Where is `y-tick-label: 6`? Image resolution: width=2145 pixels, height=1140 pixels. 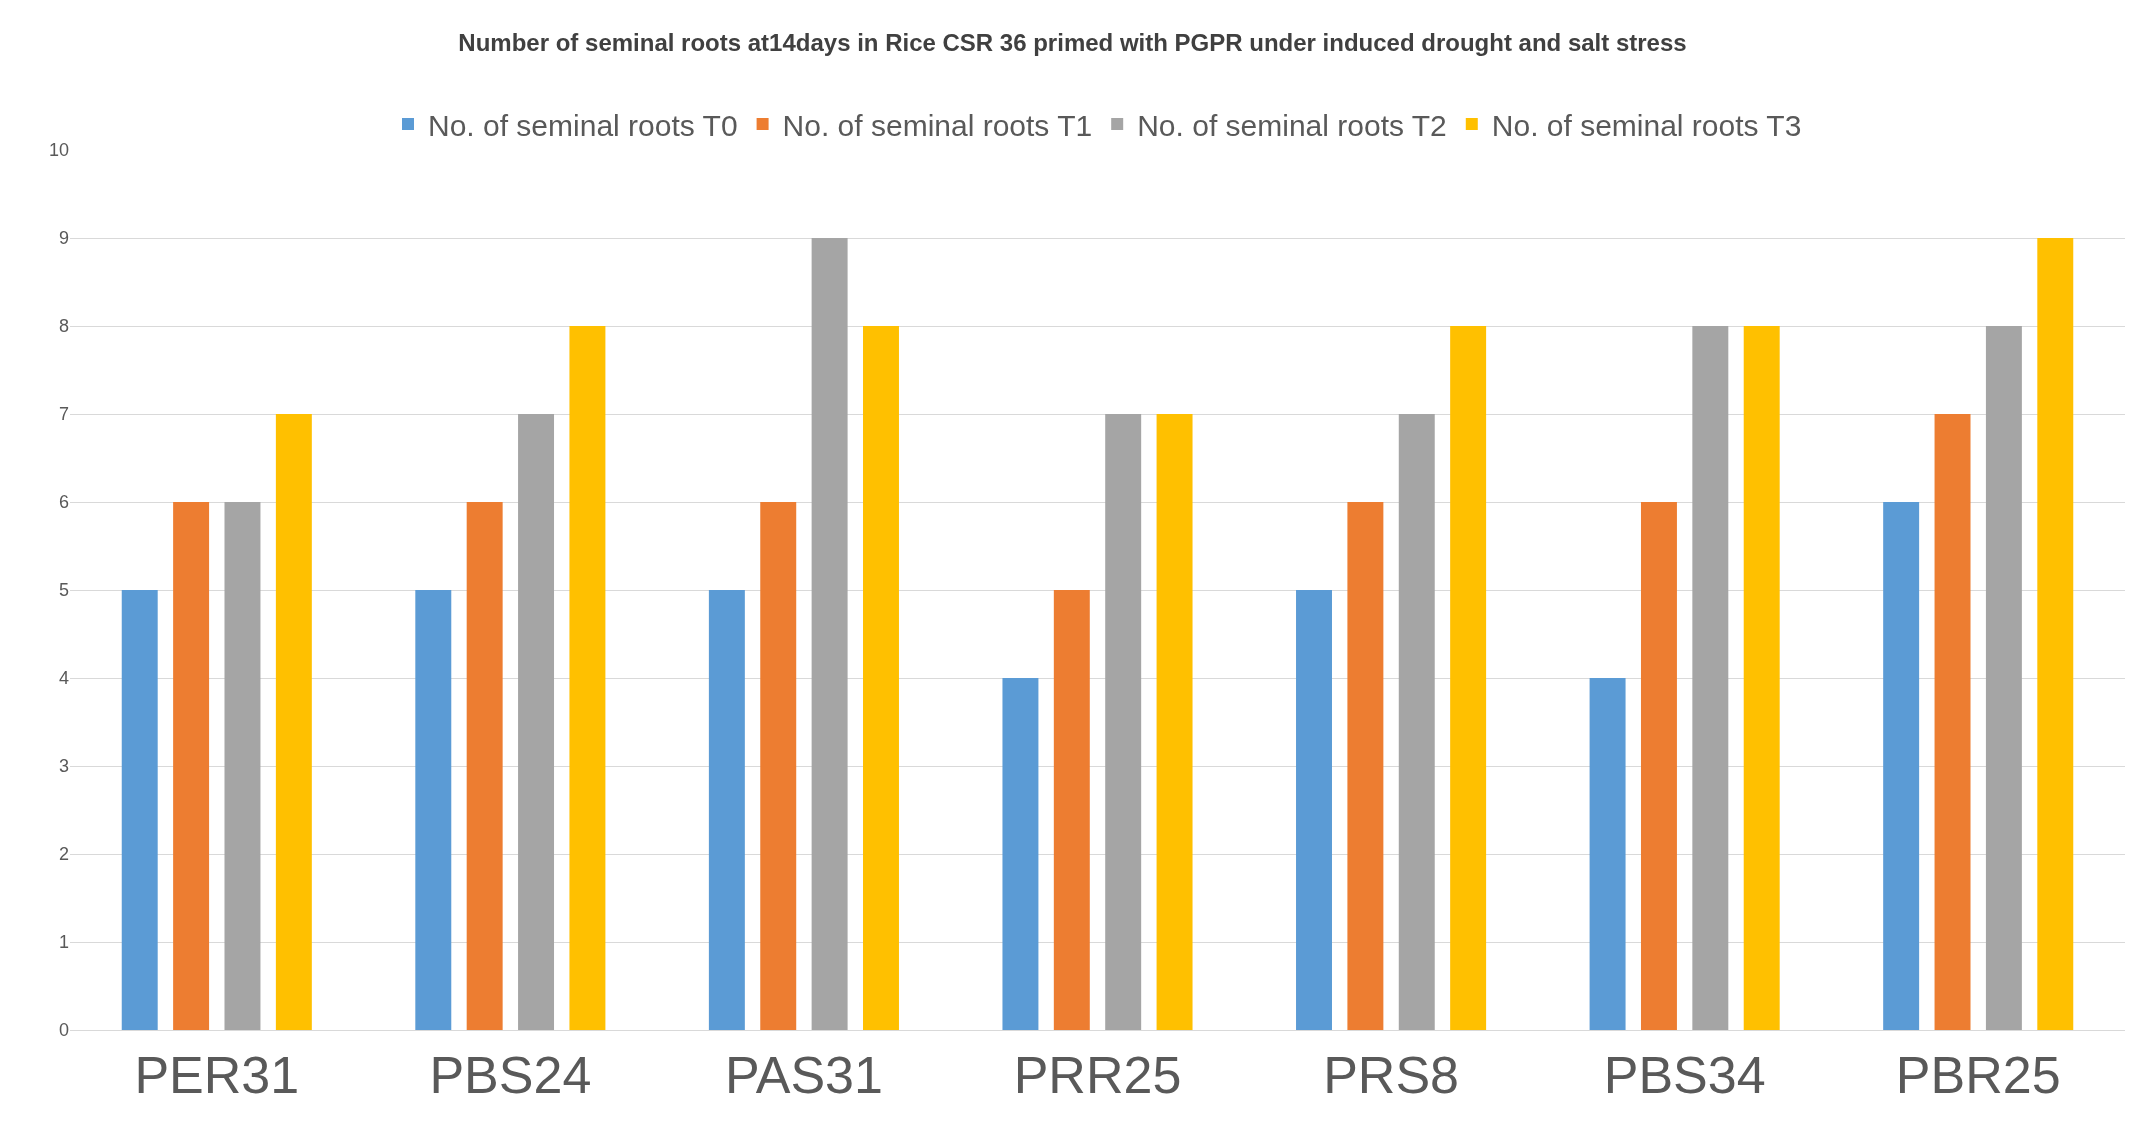 y-tick-label: 6 is located at coordinates (63, 502).